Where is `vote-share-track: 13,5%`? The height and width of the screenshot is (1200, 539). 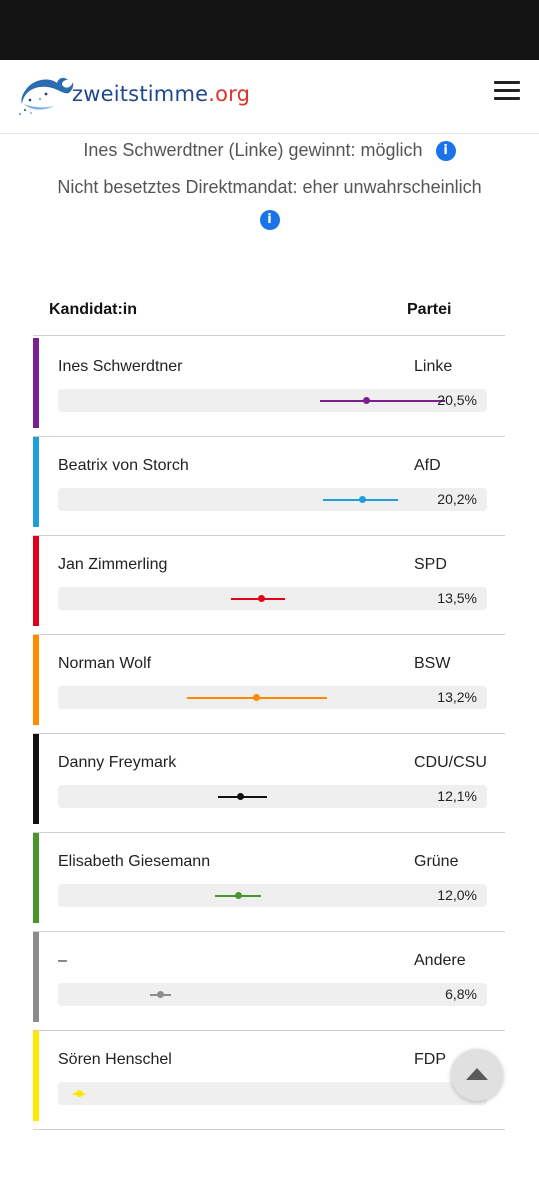 vote-share-track: 13,5% is located at coordinates (272, 598).